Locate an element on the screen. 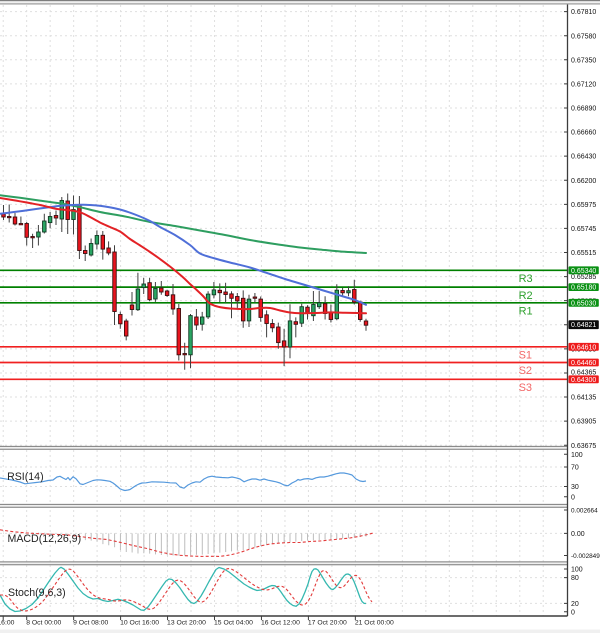 This screenshot has width=600, height=638. svg-text: 10 Oct 16:00 is located at coordinates (139, 623).